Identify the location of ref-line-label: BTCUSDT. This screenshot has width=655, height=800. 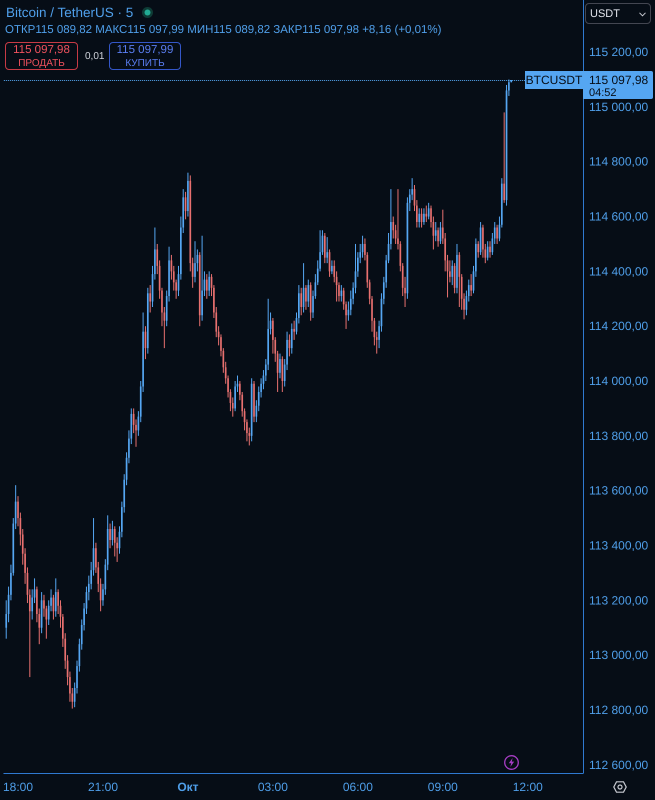
(554, 80).